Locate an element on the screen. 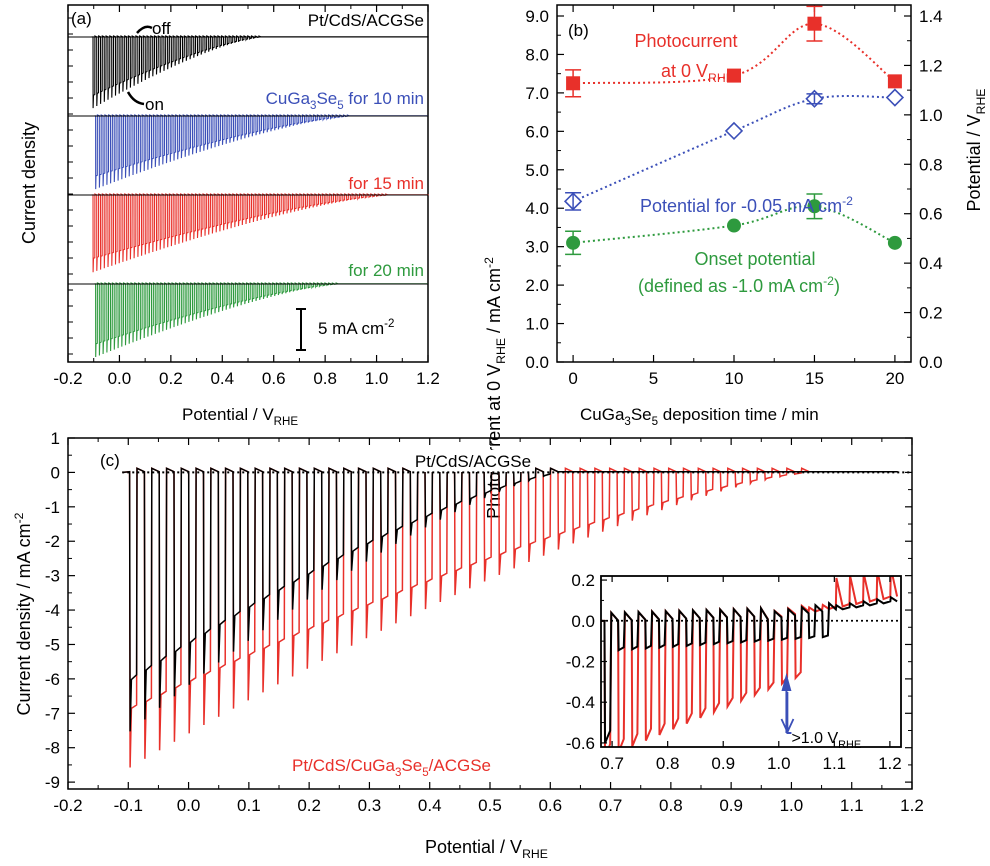 The width and height of the screenshot is (990, 866). panel-b-xtick-label: 20 is located at coordinates (894, 378).